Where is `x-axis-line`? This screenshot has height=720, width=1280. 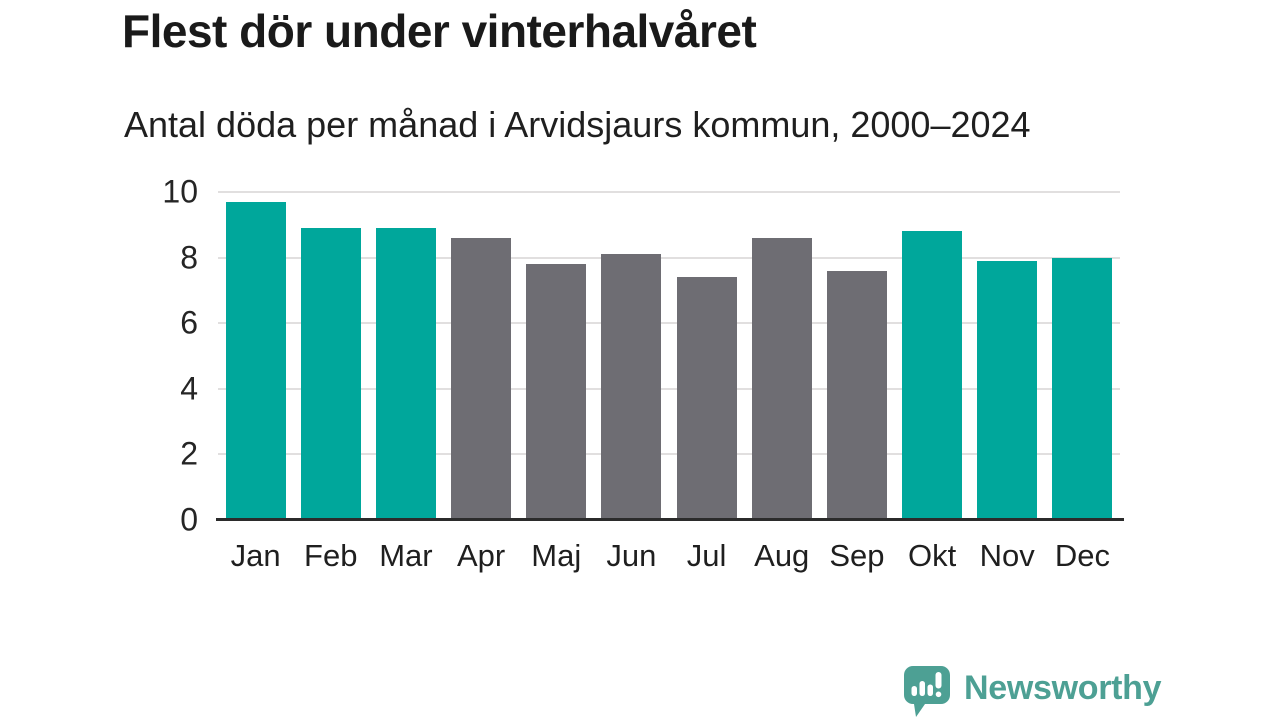
x-axis-line is located at coordinates (670, 519).